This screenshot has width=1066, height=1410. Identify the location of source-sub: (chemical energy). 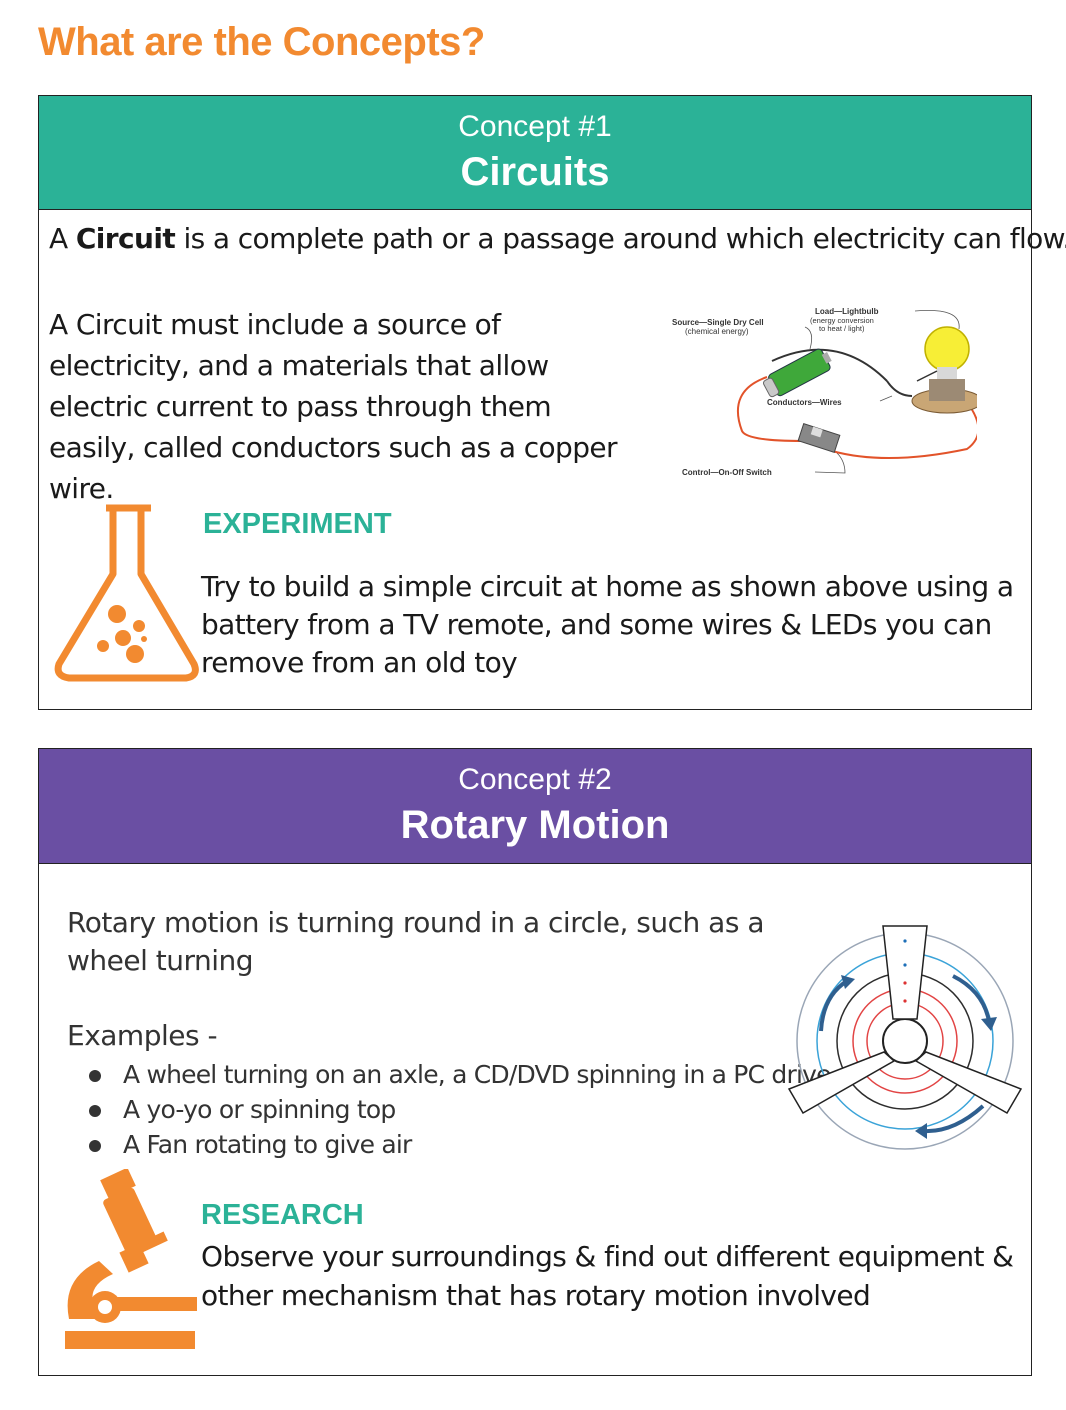
(717, 331).